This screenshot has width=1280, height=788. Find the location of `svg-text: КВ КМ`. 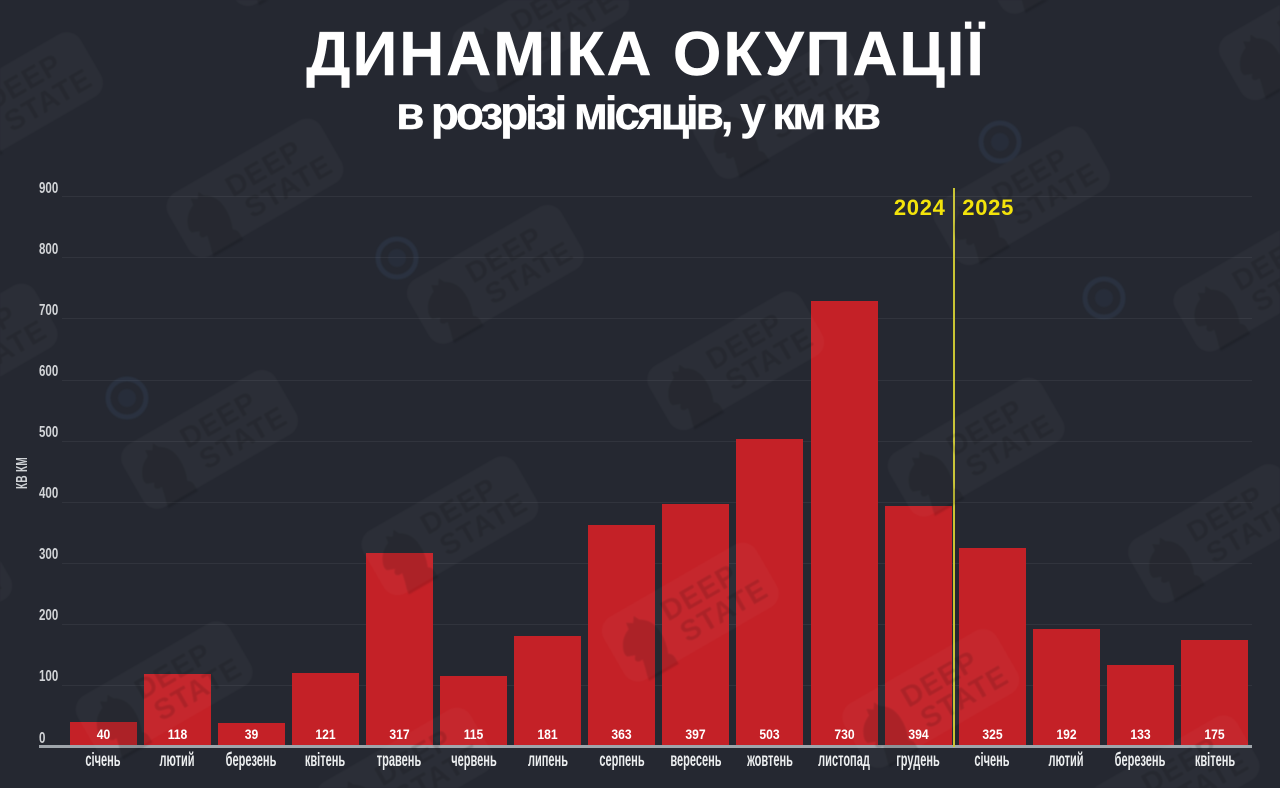

svg-text: КВ КМ is located at coordinates (22, 473).